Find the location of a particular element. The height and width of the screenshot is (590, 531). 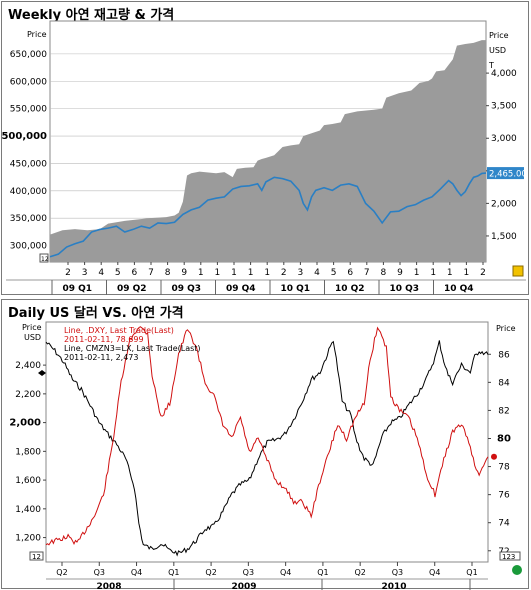

y-left-tick-label: 2,400 is located at coordinates (28, 366).